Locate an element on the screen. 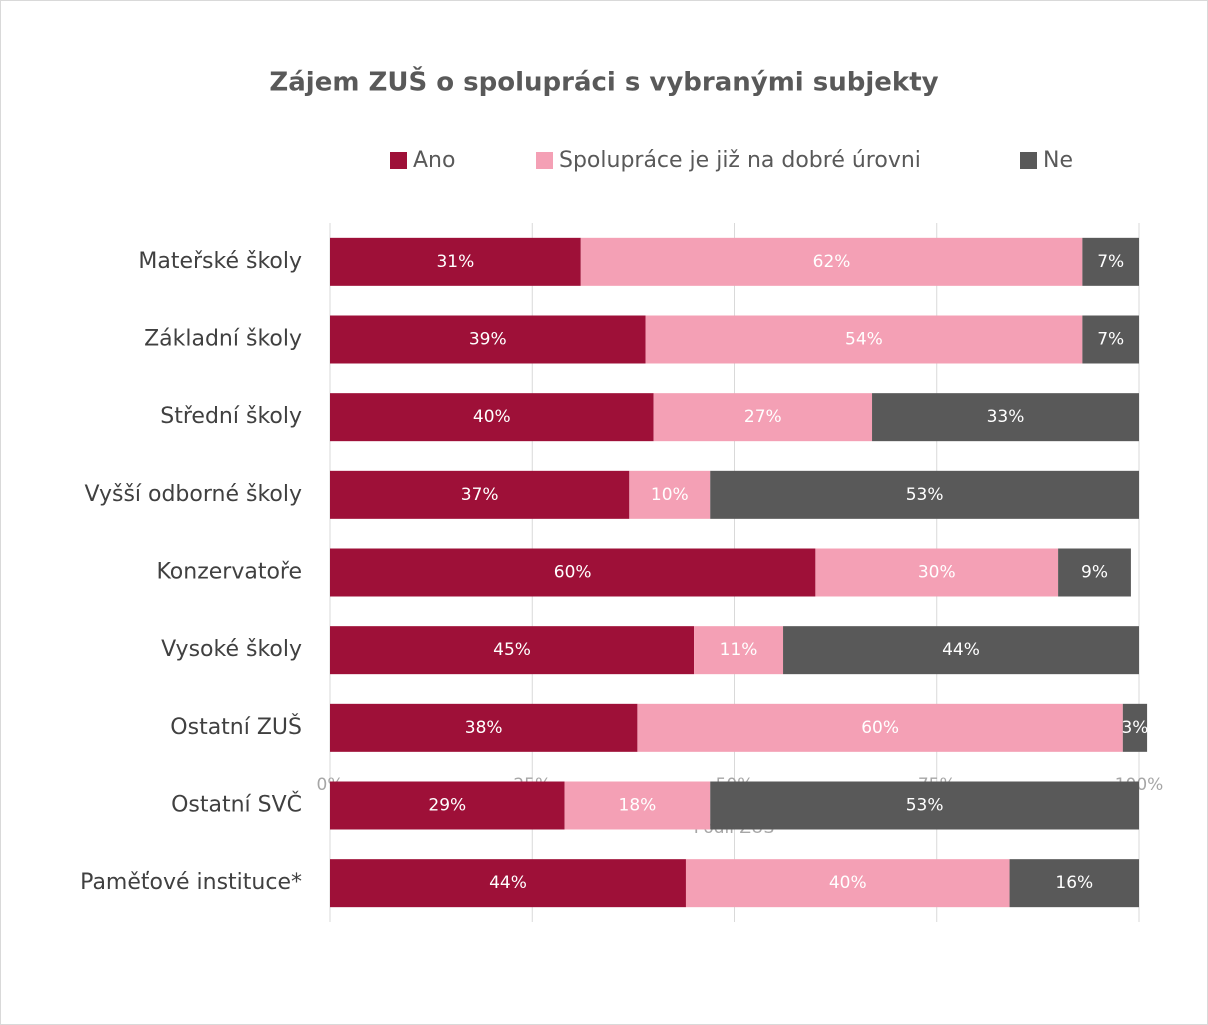 Image resolution: width=1208 pixels, height=1025 pixels. data-label: 27% is located at coordinates (763, 417).